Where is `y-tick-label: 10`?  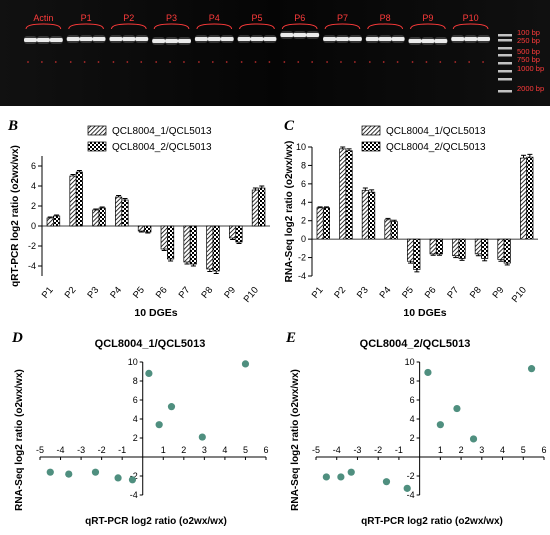 y-tick-label: 10 is located at coordinates (410, 362).